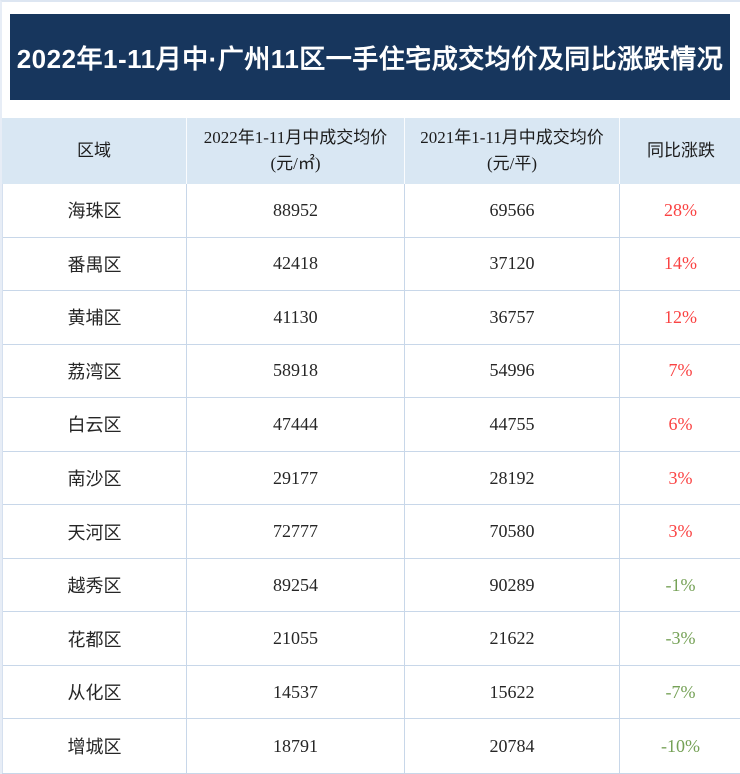  I want to click on yoy-value: 12%, so click(680, 316).